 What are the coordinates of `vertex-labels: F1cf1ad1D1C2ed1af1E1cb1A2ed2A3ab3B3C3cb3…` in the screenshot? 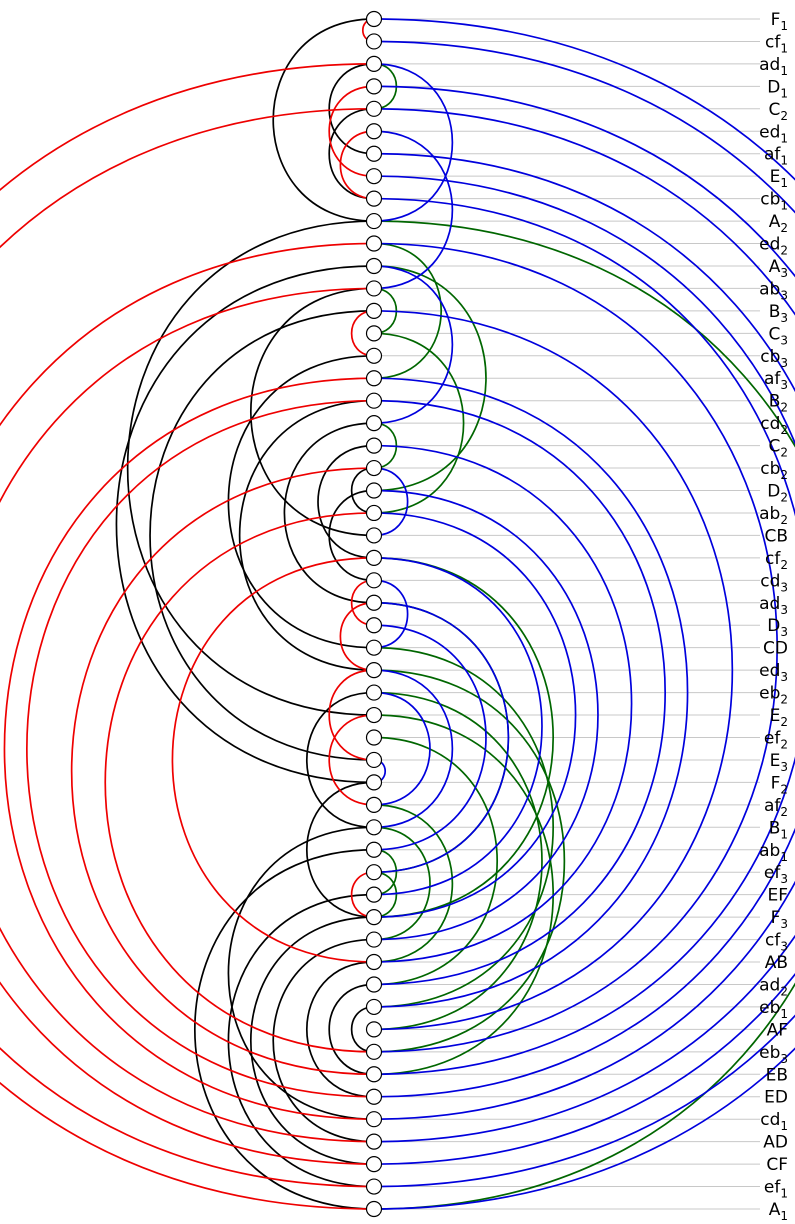 It's located at (773, 616).